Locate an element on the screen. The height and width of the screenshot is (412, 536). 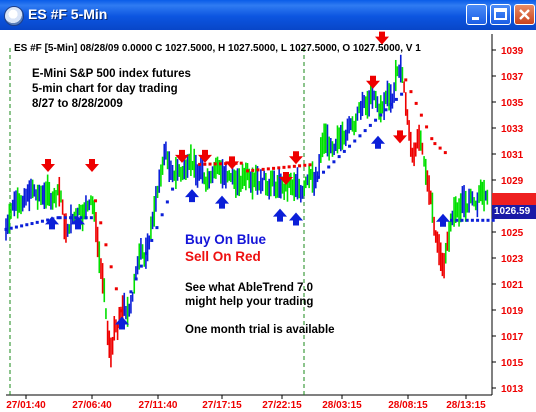
y-tick-label: 1013 is located at coordinates (512, 389).